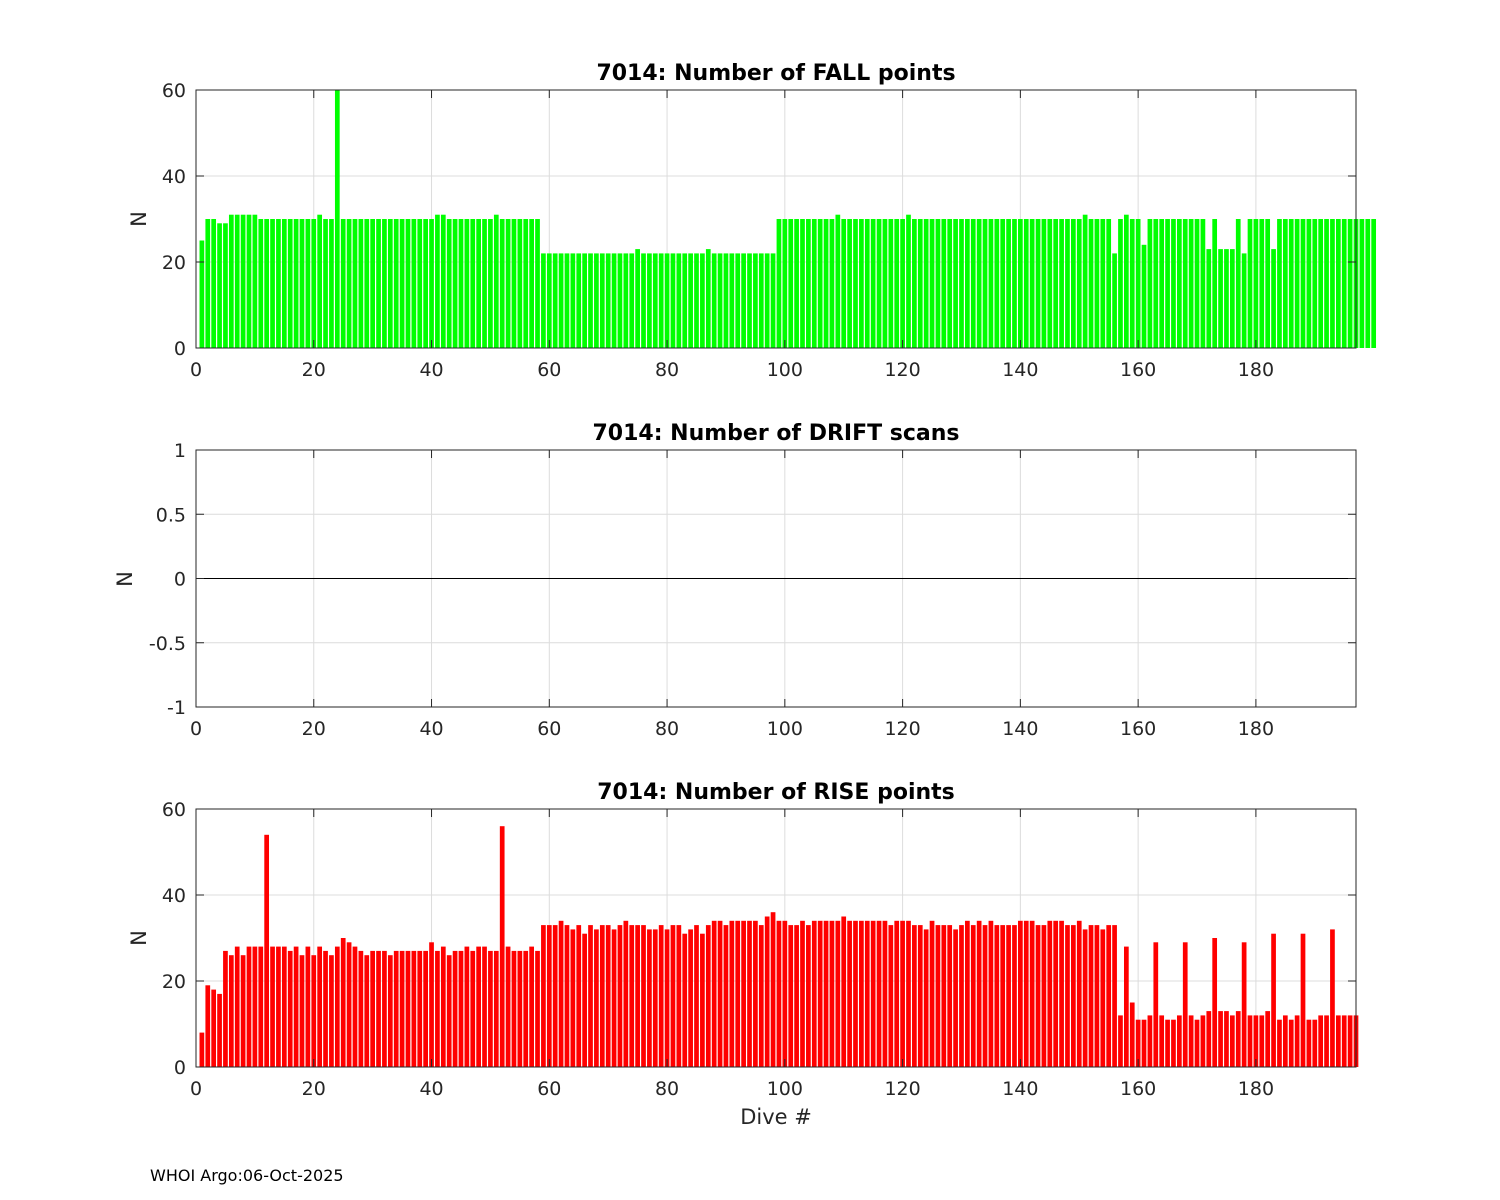  I want to click on x-tick-label: 160, so click(1138, 370).